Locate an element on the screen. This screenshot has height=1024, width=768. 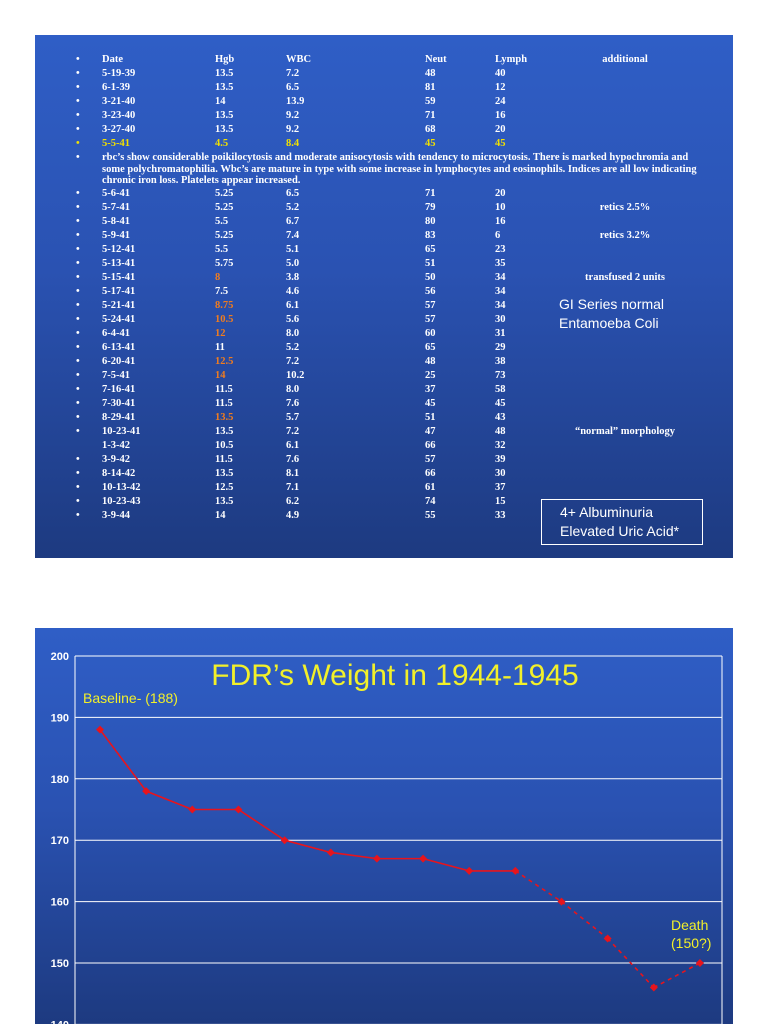
cell-neut: 55 is located at coordinates (430, 515).